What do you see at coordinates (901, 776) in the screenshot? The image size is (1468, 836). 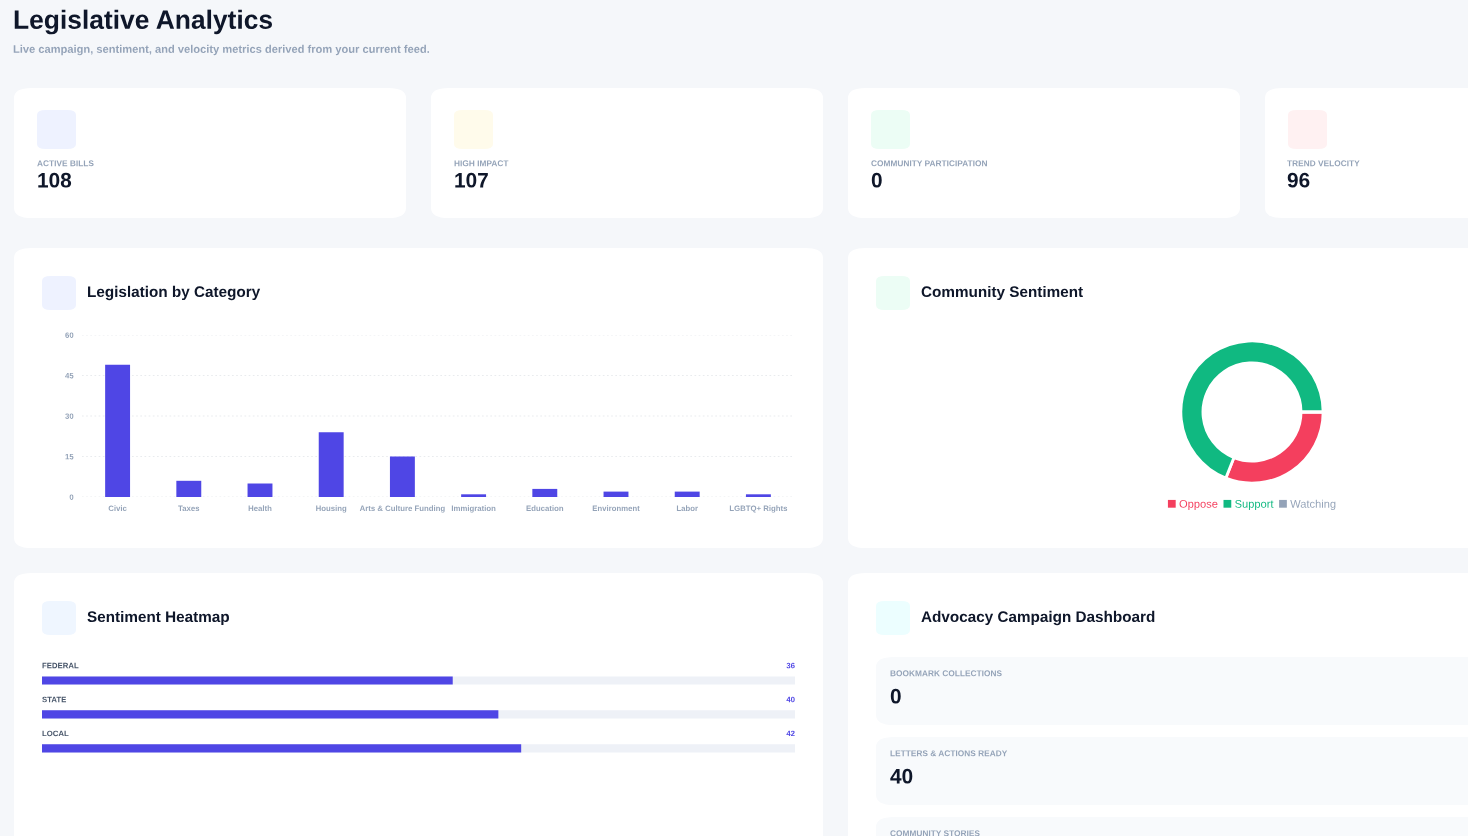 I see `data-label: 40` at bounding box center [901, 776].